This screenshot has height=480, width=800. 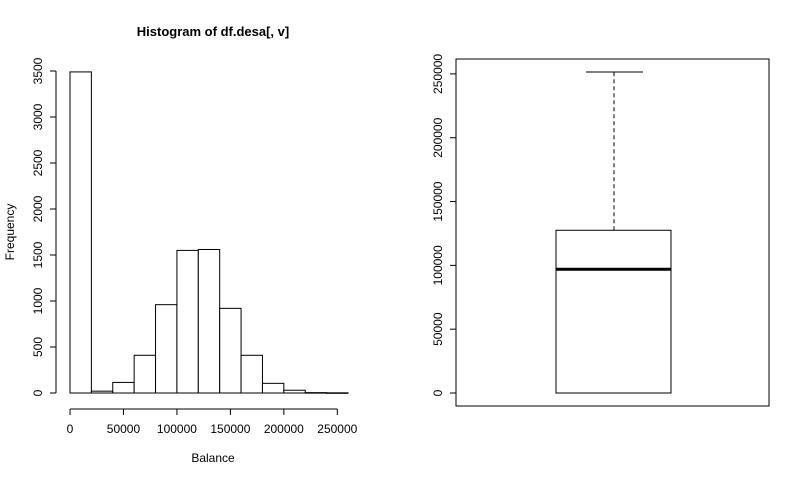 What do you see at coordinates (70, 429) in the screenshot?
I see `histogram-x-tick-label: 0` at bounding box center [70, 429].